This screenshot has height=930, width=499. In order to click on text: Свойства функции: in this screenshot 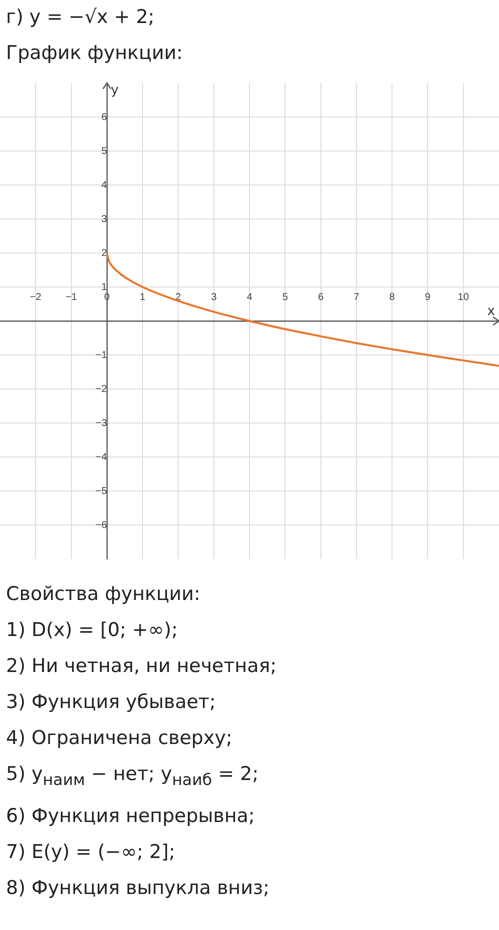, I will do `click(104, 594)`.